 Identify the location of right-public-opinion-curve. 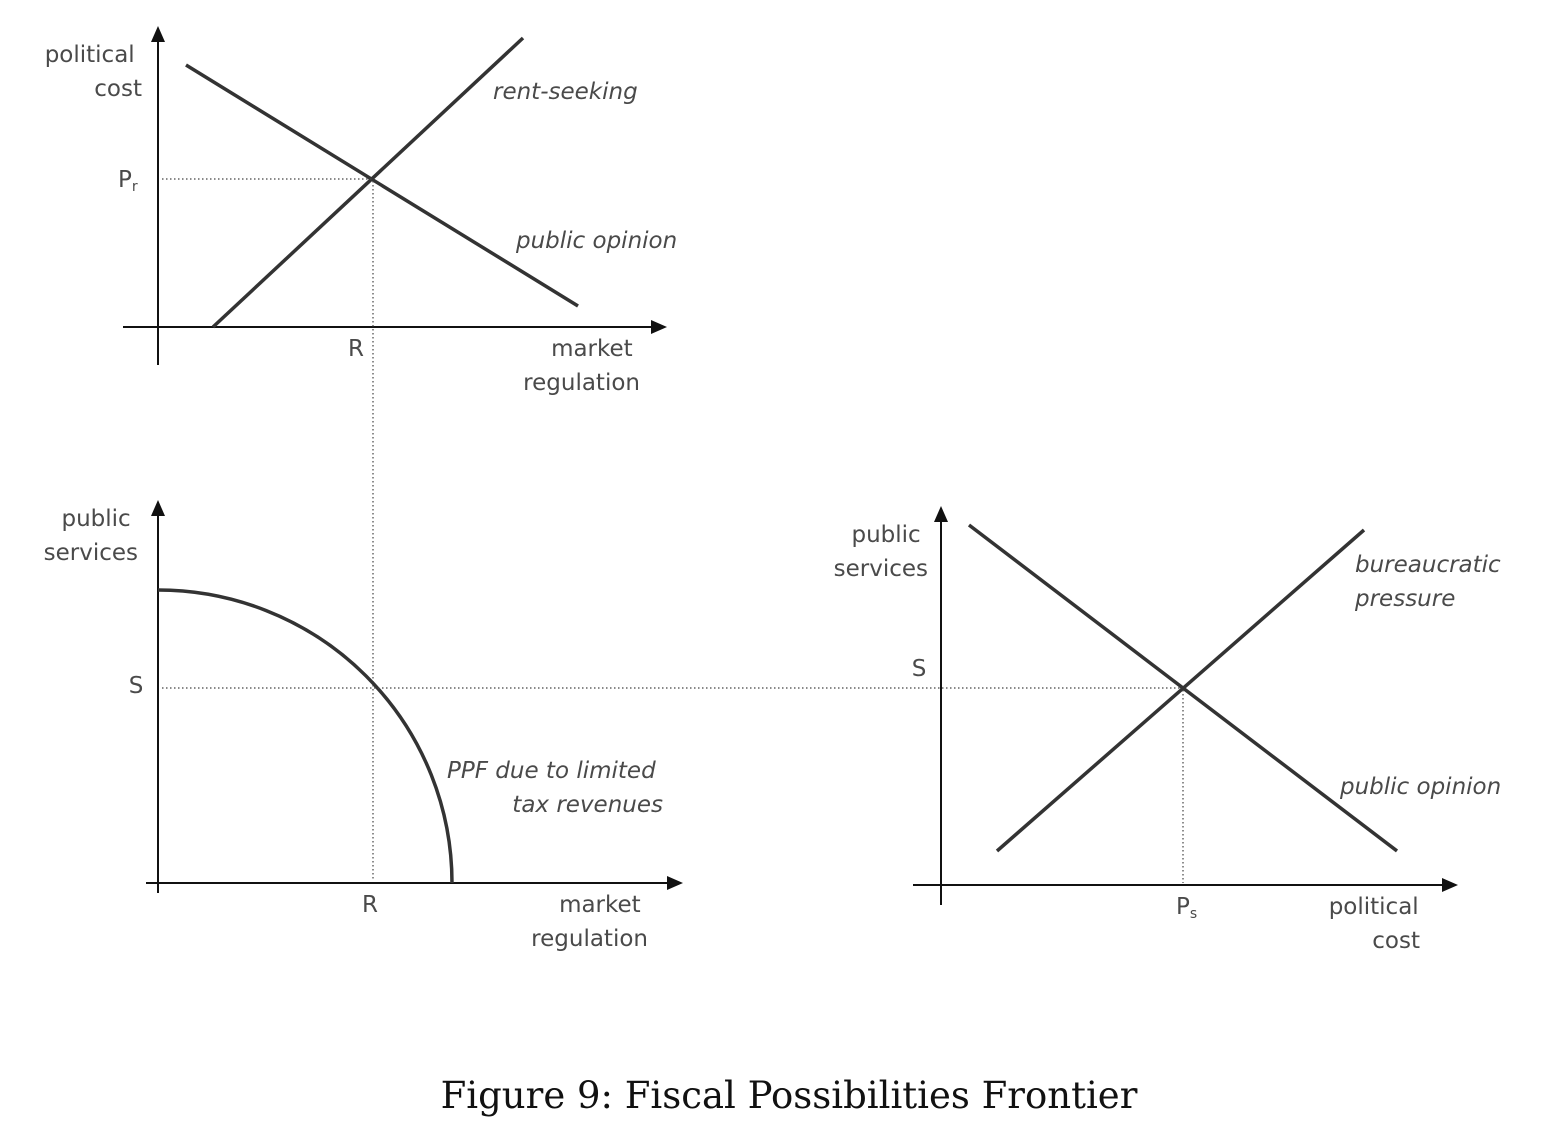
(1183, 688).